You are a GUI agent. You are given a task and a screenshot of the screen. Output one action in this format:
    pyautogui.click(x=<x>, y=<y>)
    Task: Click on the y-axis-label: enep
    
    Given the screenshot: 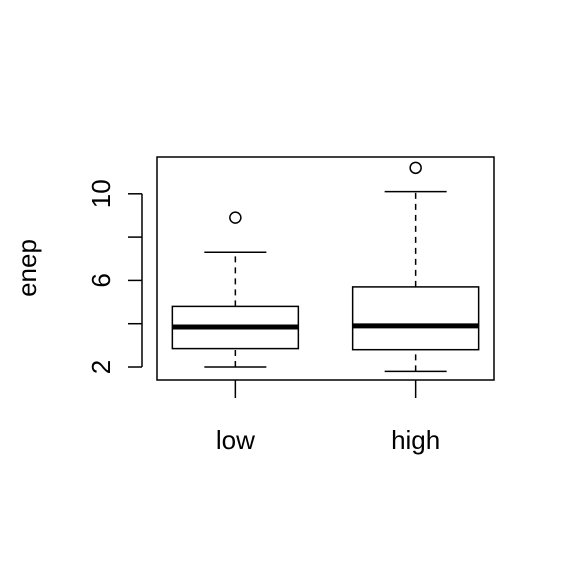 What is the action you would take?
    pyautogui.click(x=27, y=268)
    